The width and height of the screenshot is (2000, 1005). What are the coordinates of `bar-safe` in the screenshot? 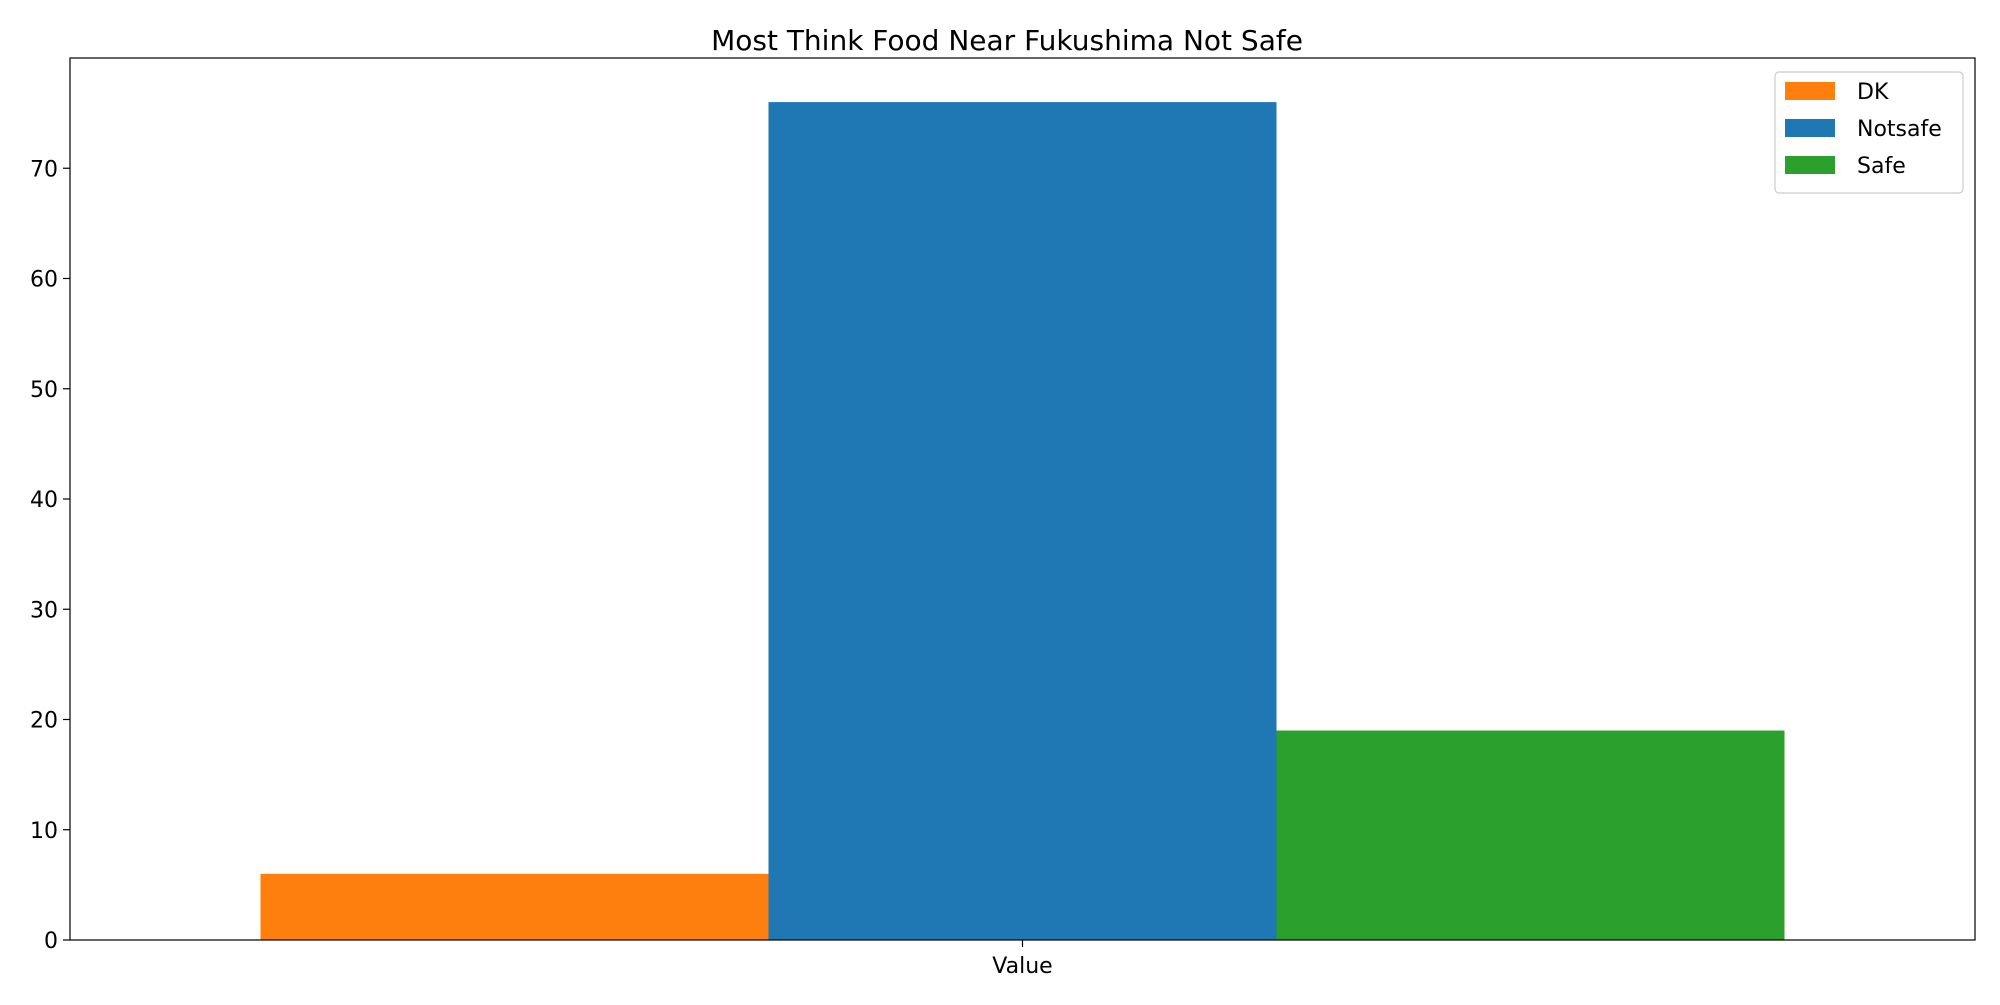 It's located at (1530, 835).